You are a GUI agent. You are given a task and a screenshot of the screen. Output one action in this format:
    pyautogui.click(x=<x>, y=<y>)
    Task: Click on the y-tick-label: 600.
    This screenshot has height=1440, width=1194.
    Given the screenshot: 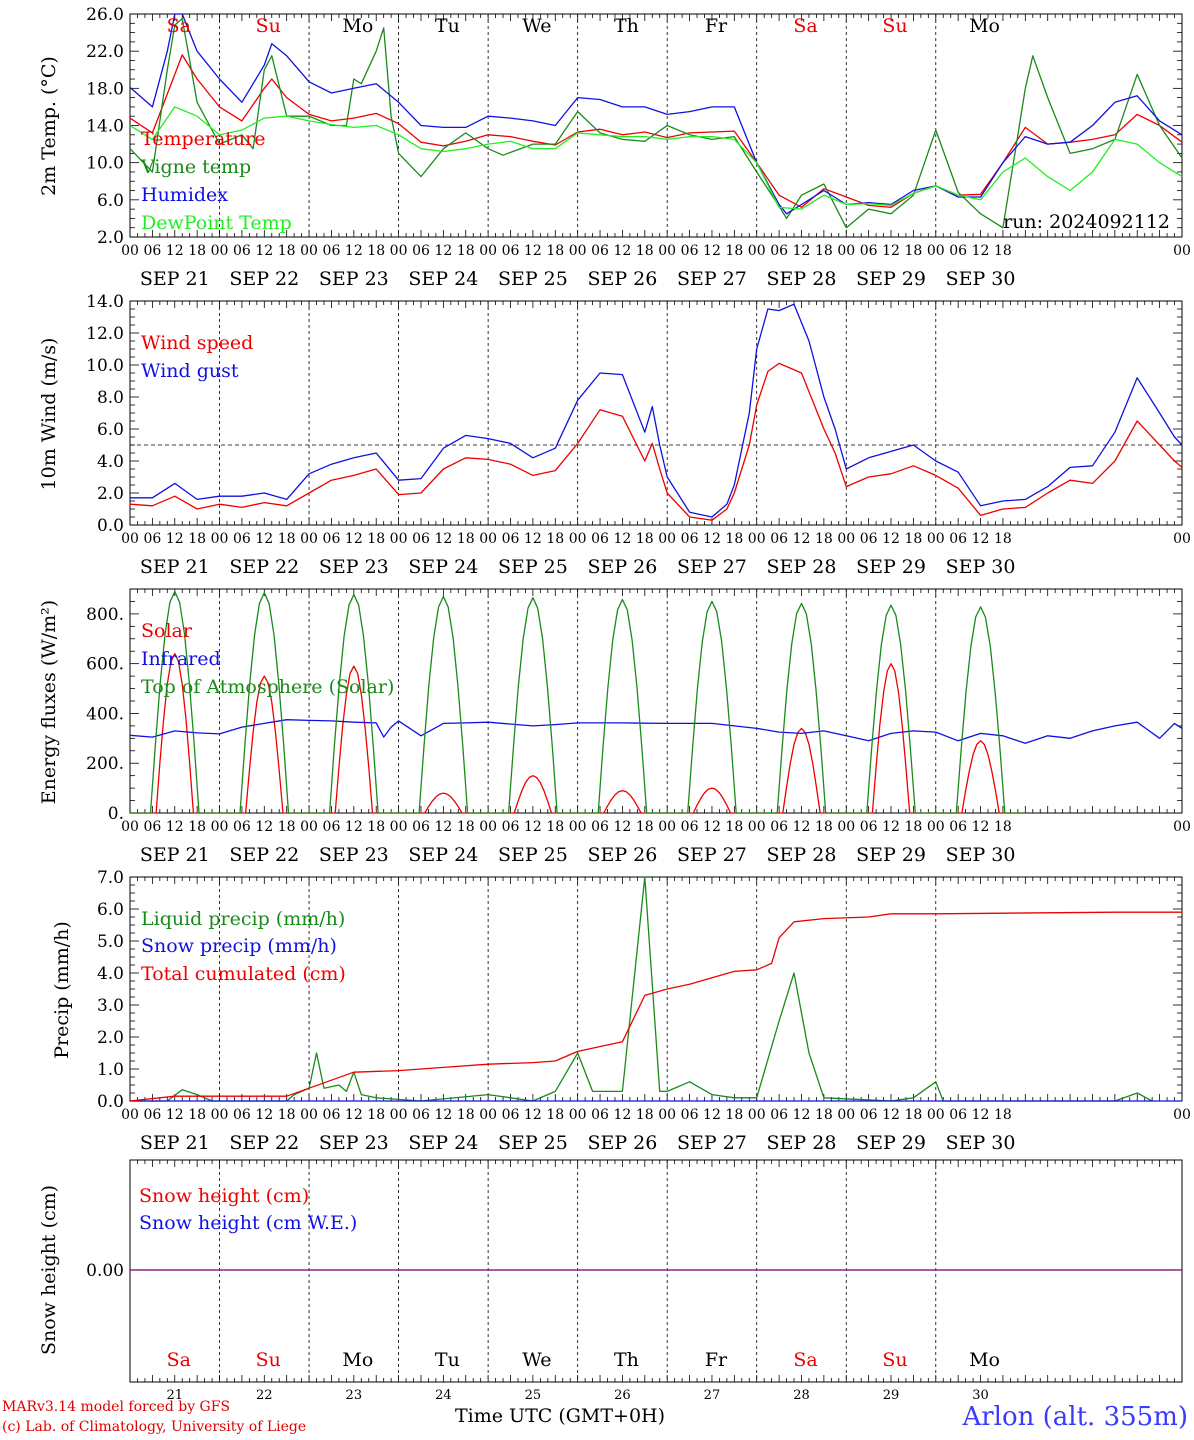 What is the action you would take?
    pyautogui.click(x=105, y=665)
    